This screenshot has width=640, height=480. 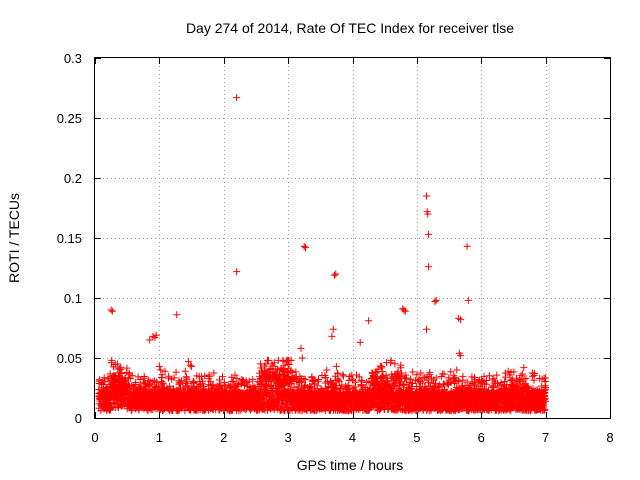 I want to click on x-tick-label: 0, so click(x=94, y=437).